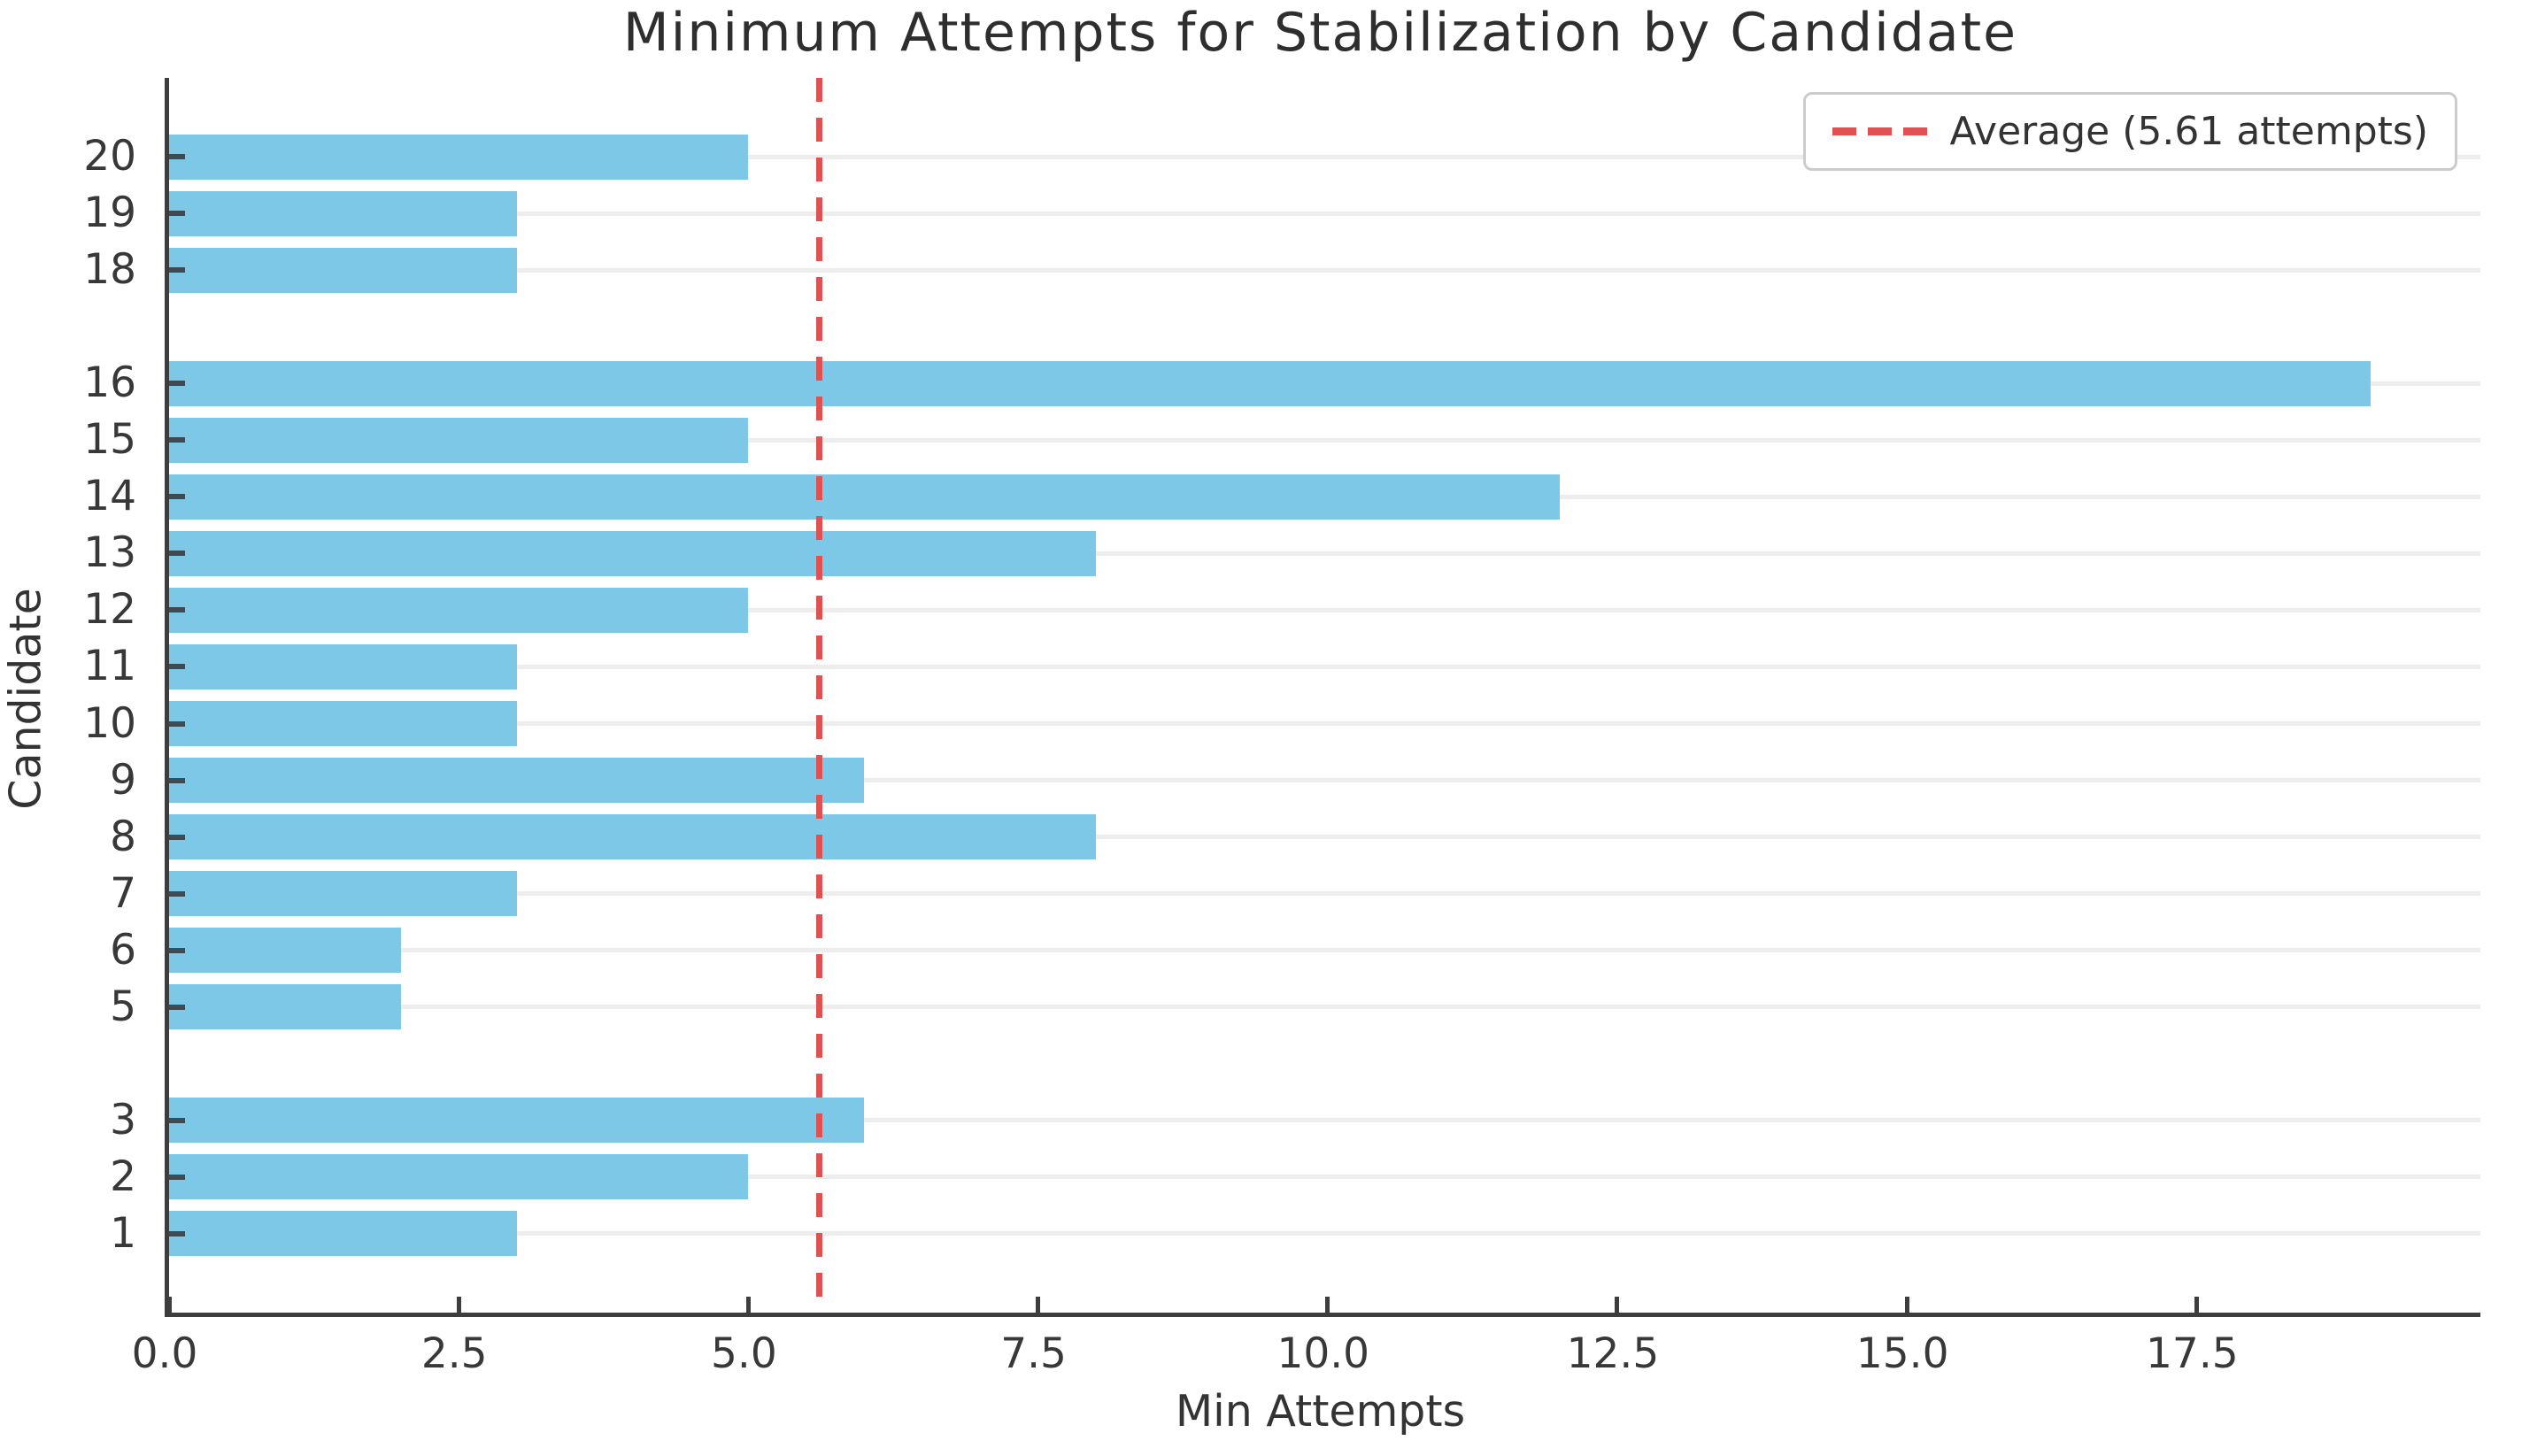 The height and width of the screenshot is (1456, 2522). What do you see at coordinates (109, 213) in the screenshot?
I see `y-tick-label-19: 19` at bounding box center [109, 213].